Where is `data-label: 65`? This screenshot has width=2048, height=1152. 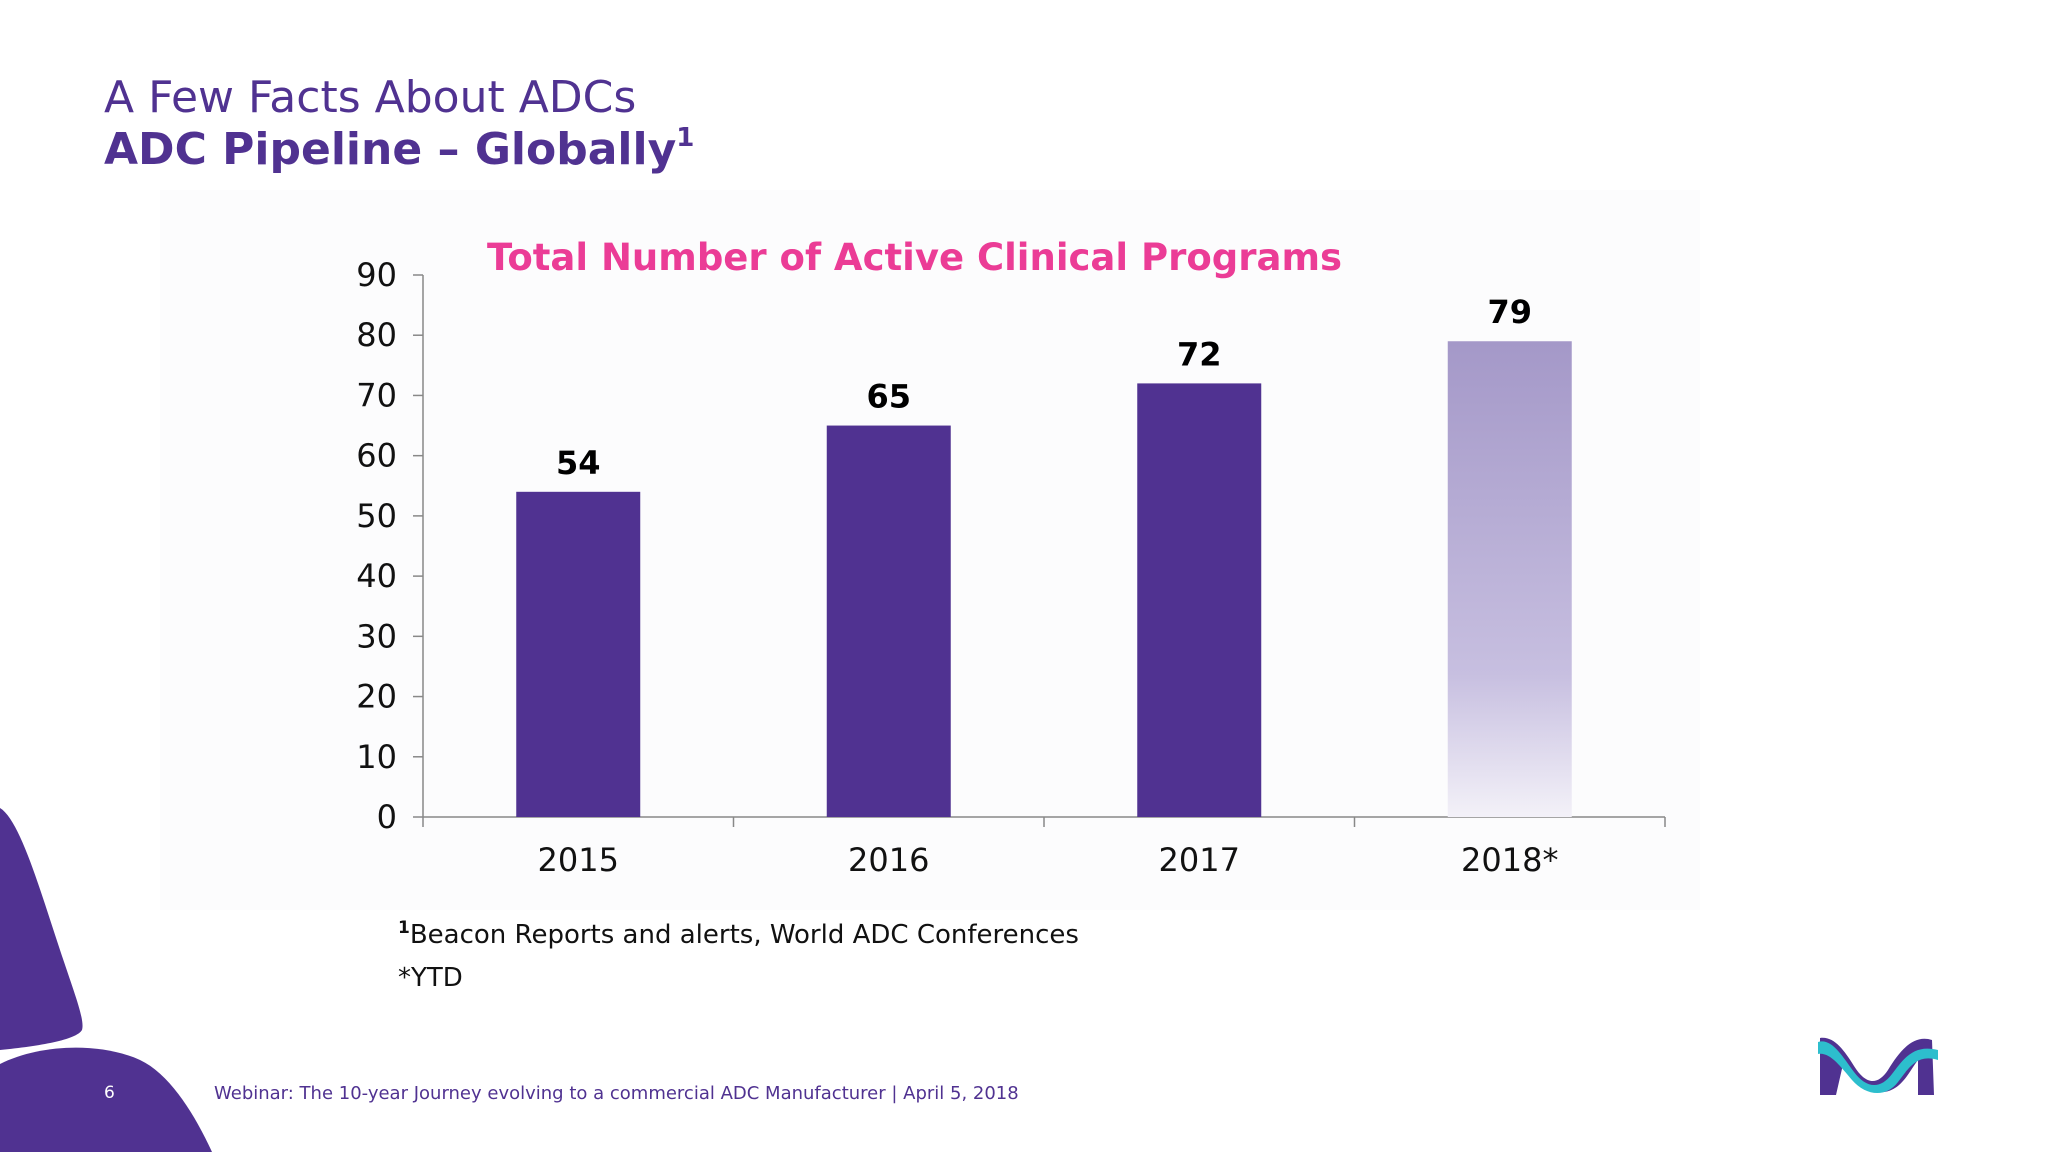 data-label: 65 is located at coordinates (888, 397).